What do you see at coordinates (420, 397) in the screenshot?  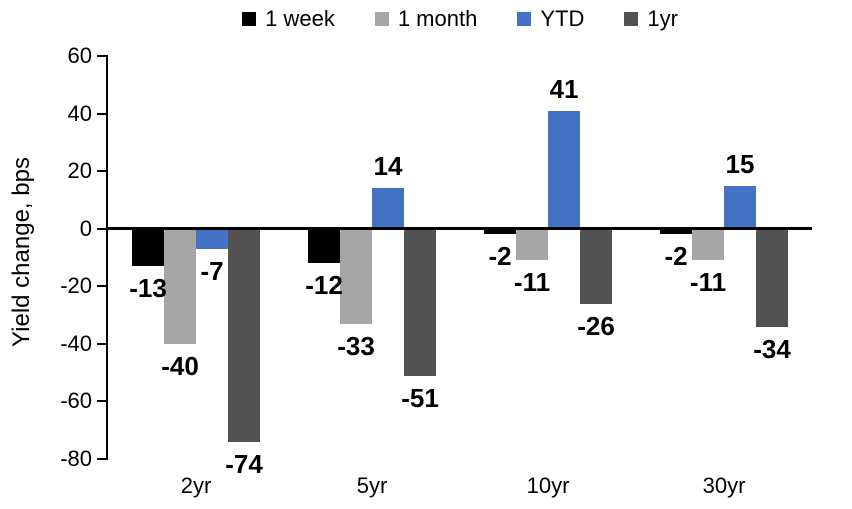 I see `data-label-1yr-5yr: -51` at bounding box center [420, 397].